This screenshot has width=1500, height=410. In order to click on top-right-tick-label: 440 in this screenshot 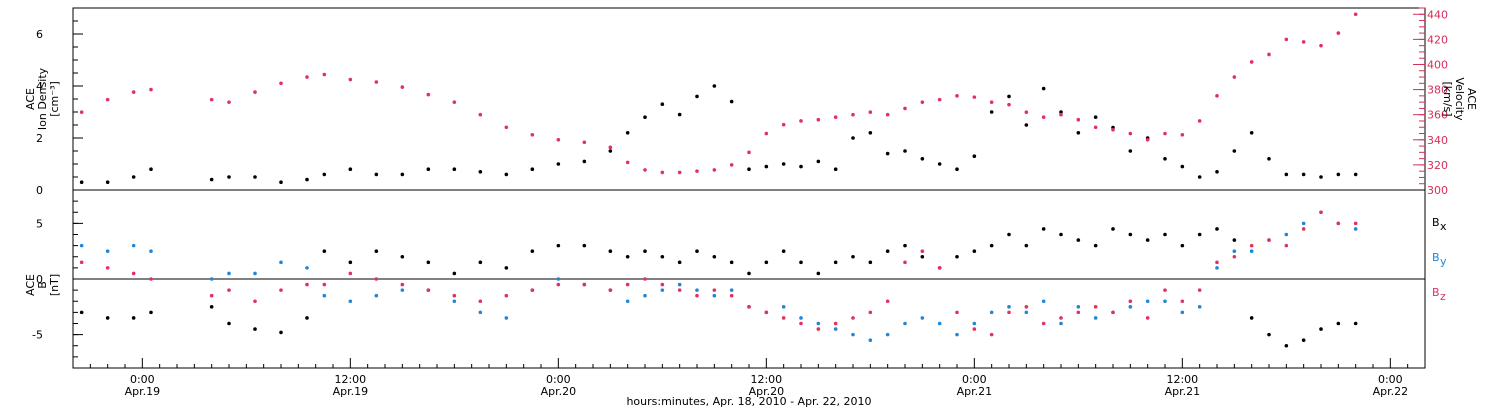, I will do `click(1437, 14)`.